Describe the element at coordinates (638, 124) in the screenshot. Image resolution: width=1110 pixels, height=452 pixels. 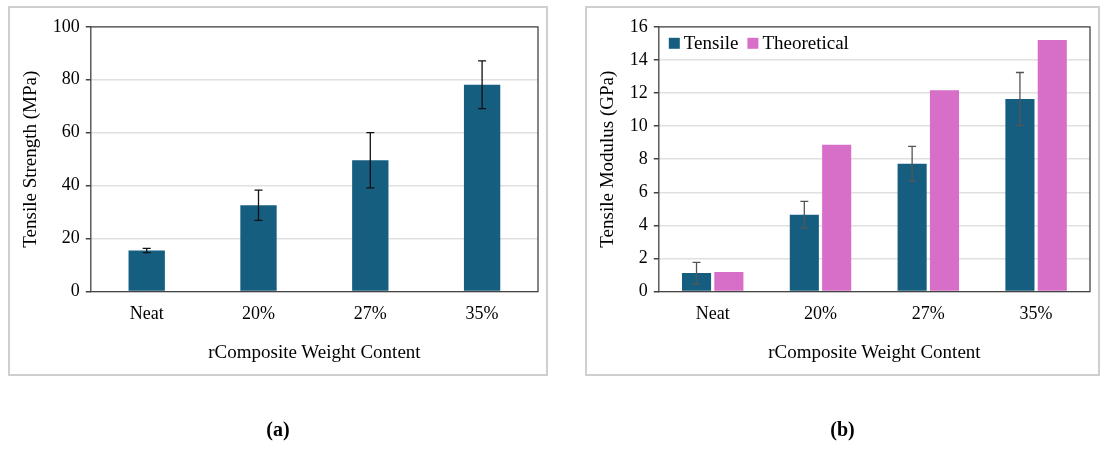
I see `y-tick-label: 10` at that location.